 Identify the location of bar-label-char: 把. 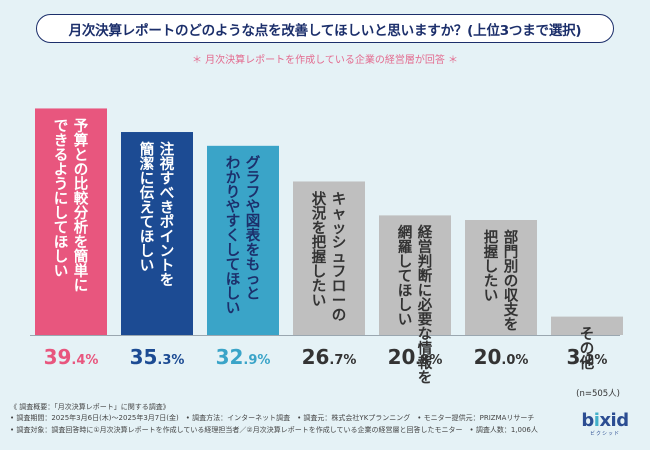
(319, 242).